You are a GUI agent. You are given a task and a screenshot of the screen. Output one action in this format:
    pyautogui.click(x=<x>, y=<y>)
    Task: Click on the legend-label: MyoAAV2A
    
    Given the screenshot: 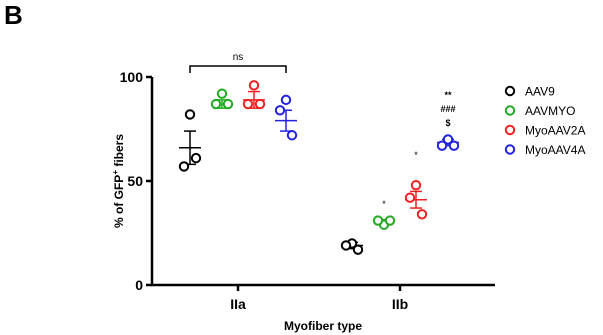 What is the action you would take?
    pyautogui.click(x=555, y=131)
    